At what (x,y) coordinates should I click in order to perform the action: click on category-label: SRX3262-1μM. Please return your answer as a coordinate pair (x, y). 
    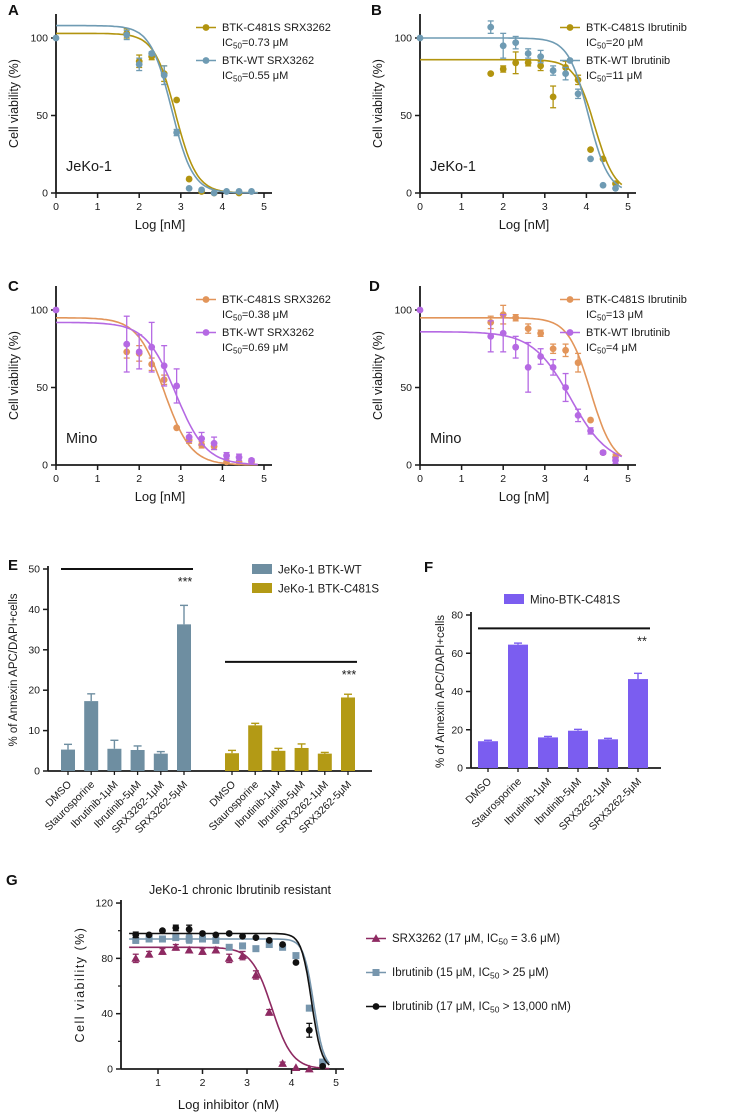
    Looking at the image, I should click on (585, 804).